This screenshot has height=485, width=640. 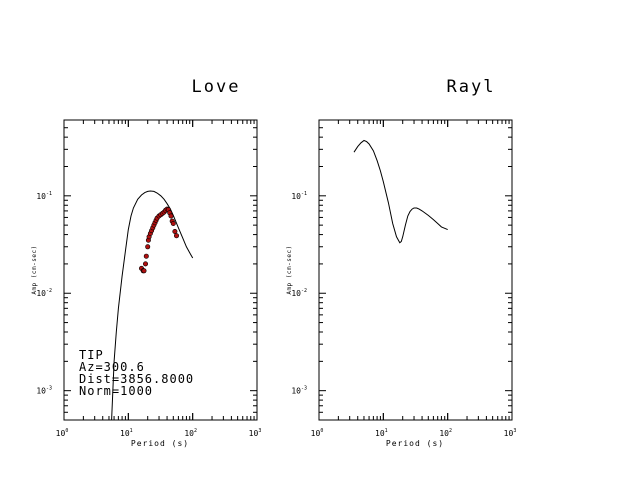 What do you see at coordinates (44, 391) in the screenshot?
I see `love-y-tick-label: 10⁻³` at bounding box center [44, 391].